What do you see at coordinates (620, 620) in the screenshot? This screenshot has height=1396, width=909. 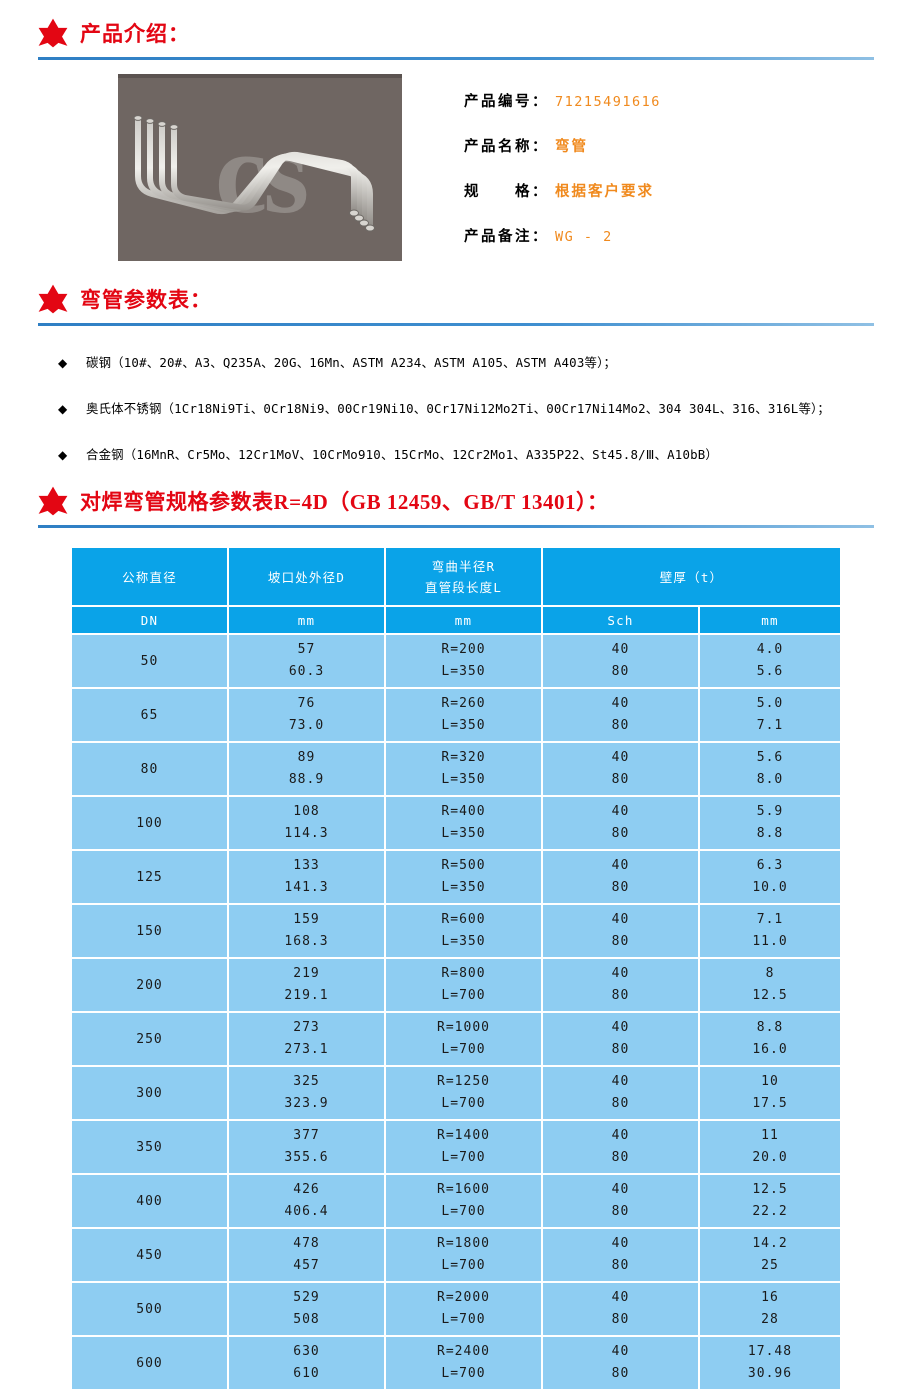 I see `unit-header-sch: Sch` at bounding box center [620, 620].